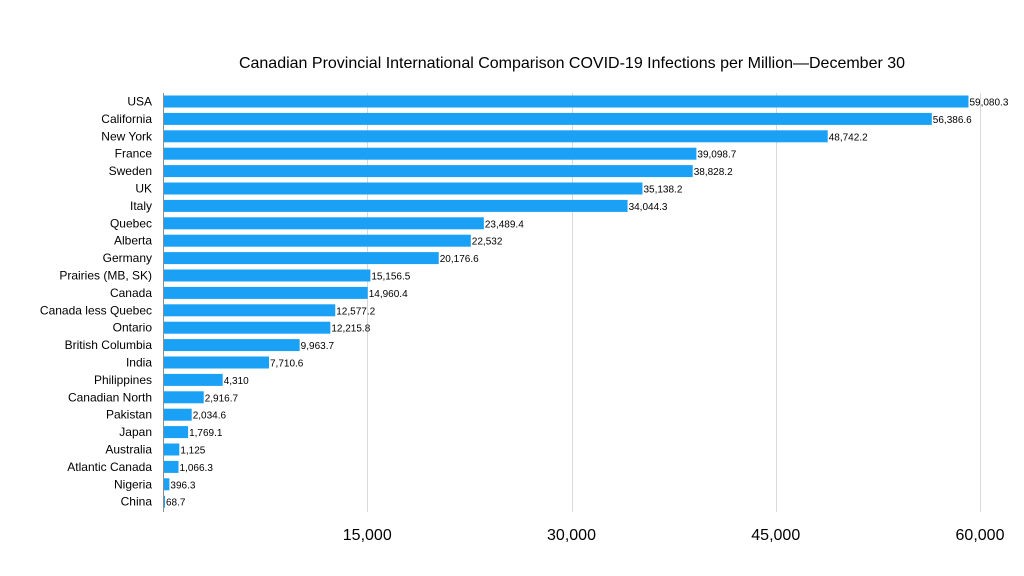 The height and width of the screenshot is (576, 1024). I want to click on category-label: New York, so click(127, 136).